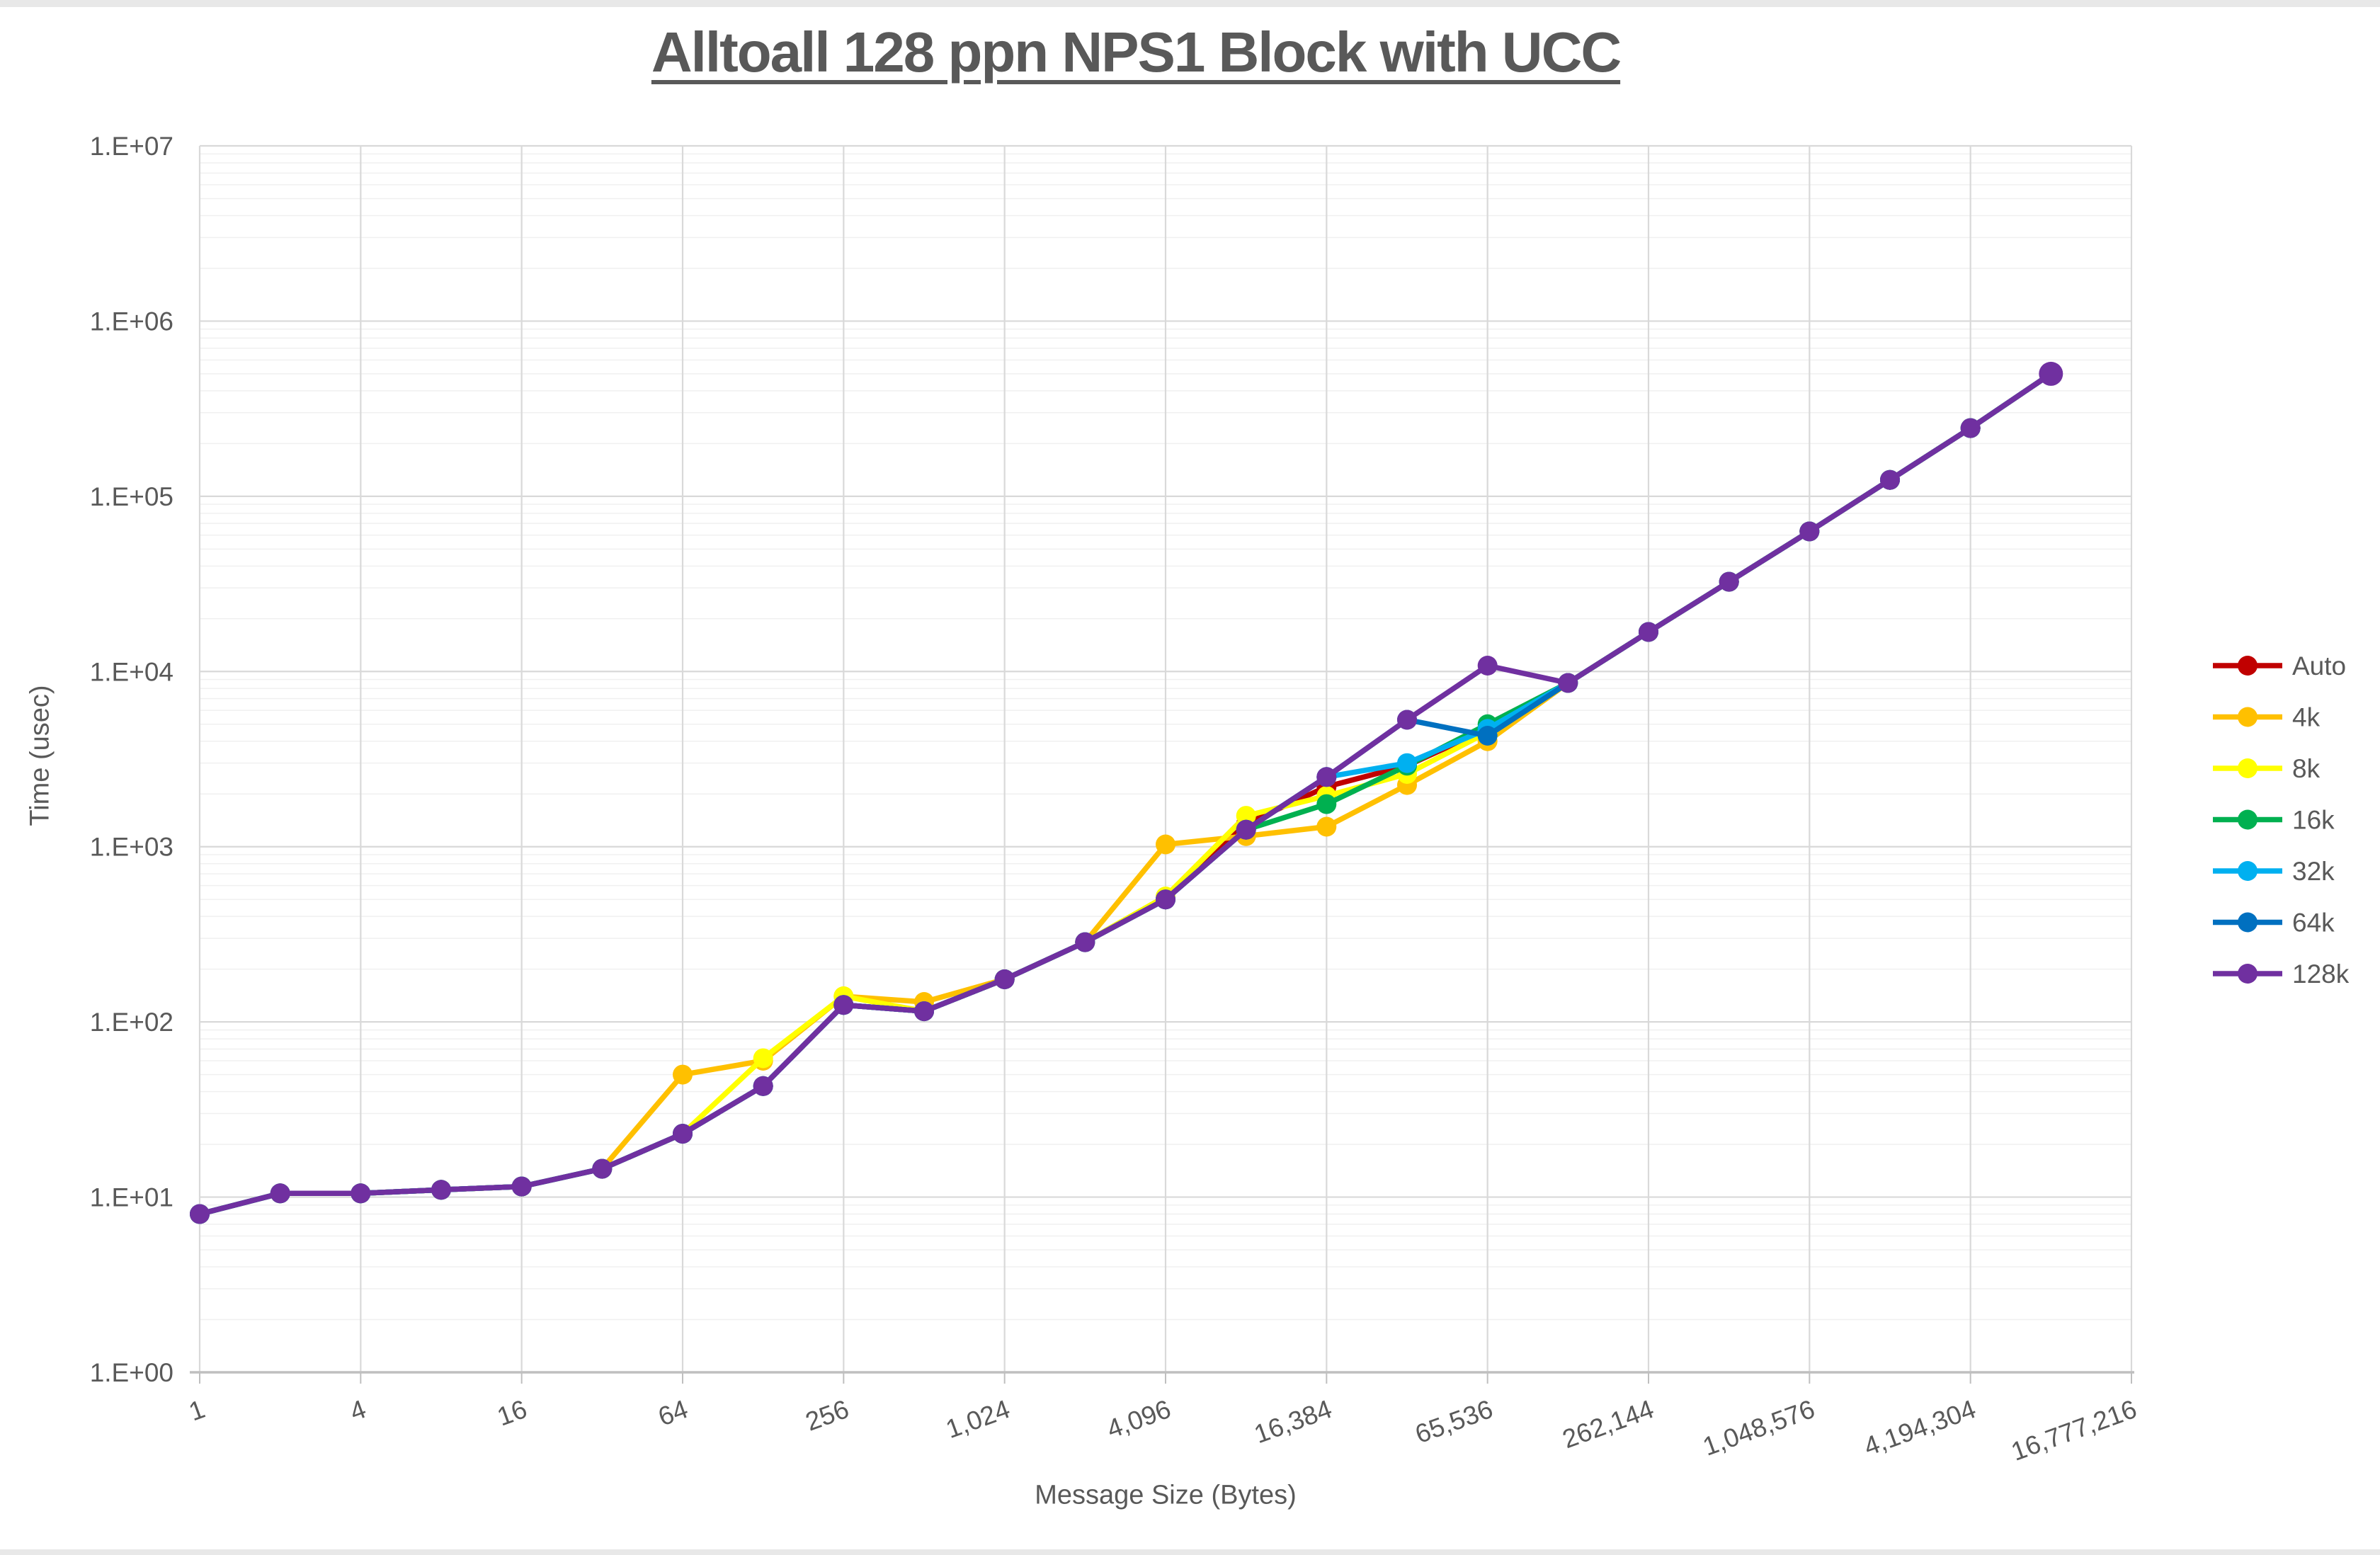  What do you see at coordinates (2313, 923) in the screenshot?
I see `legend-label: 64k` at bounding box center [2313, 923].